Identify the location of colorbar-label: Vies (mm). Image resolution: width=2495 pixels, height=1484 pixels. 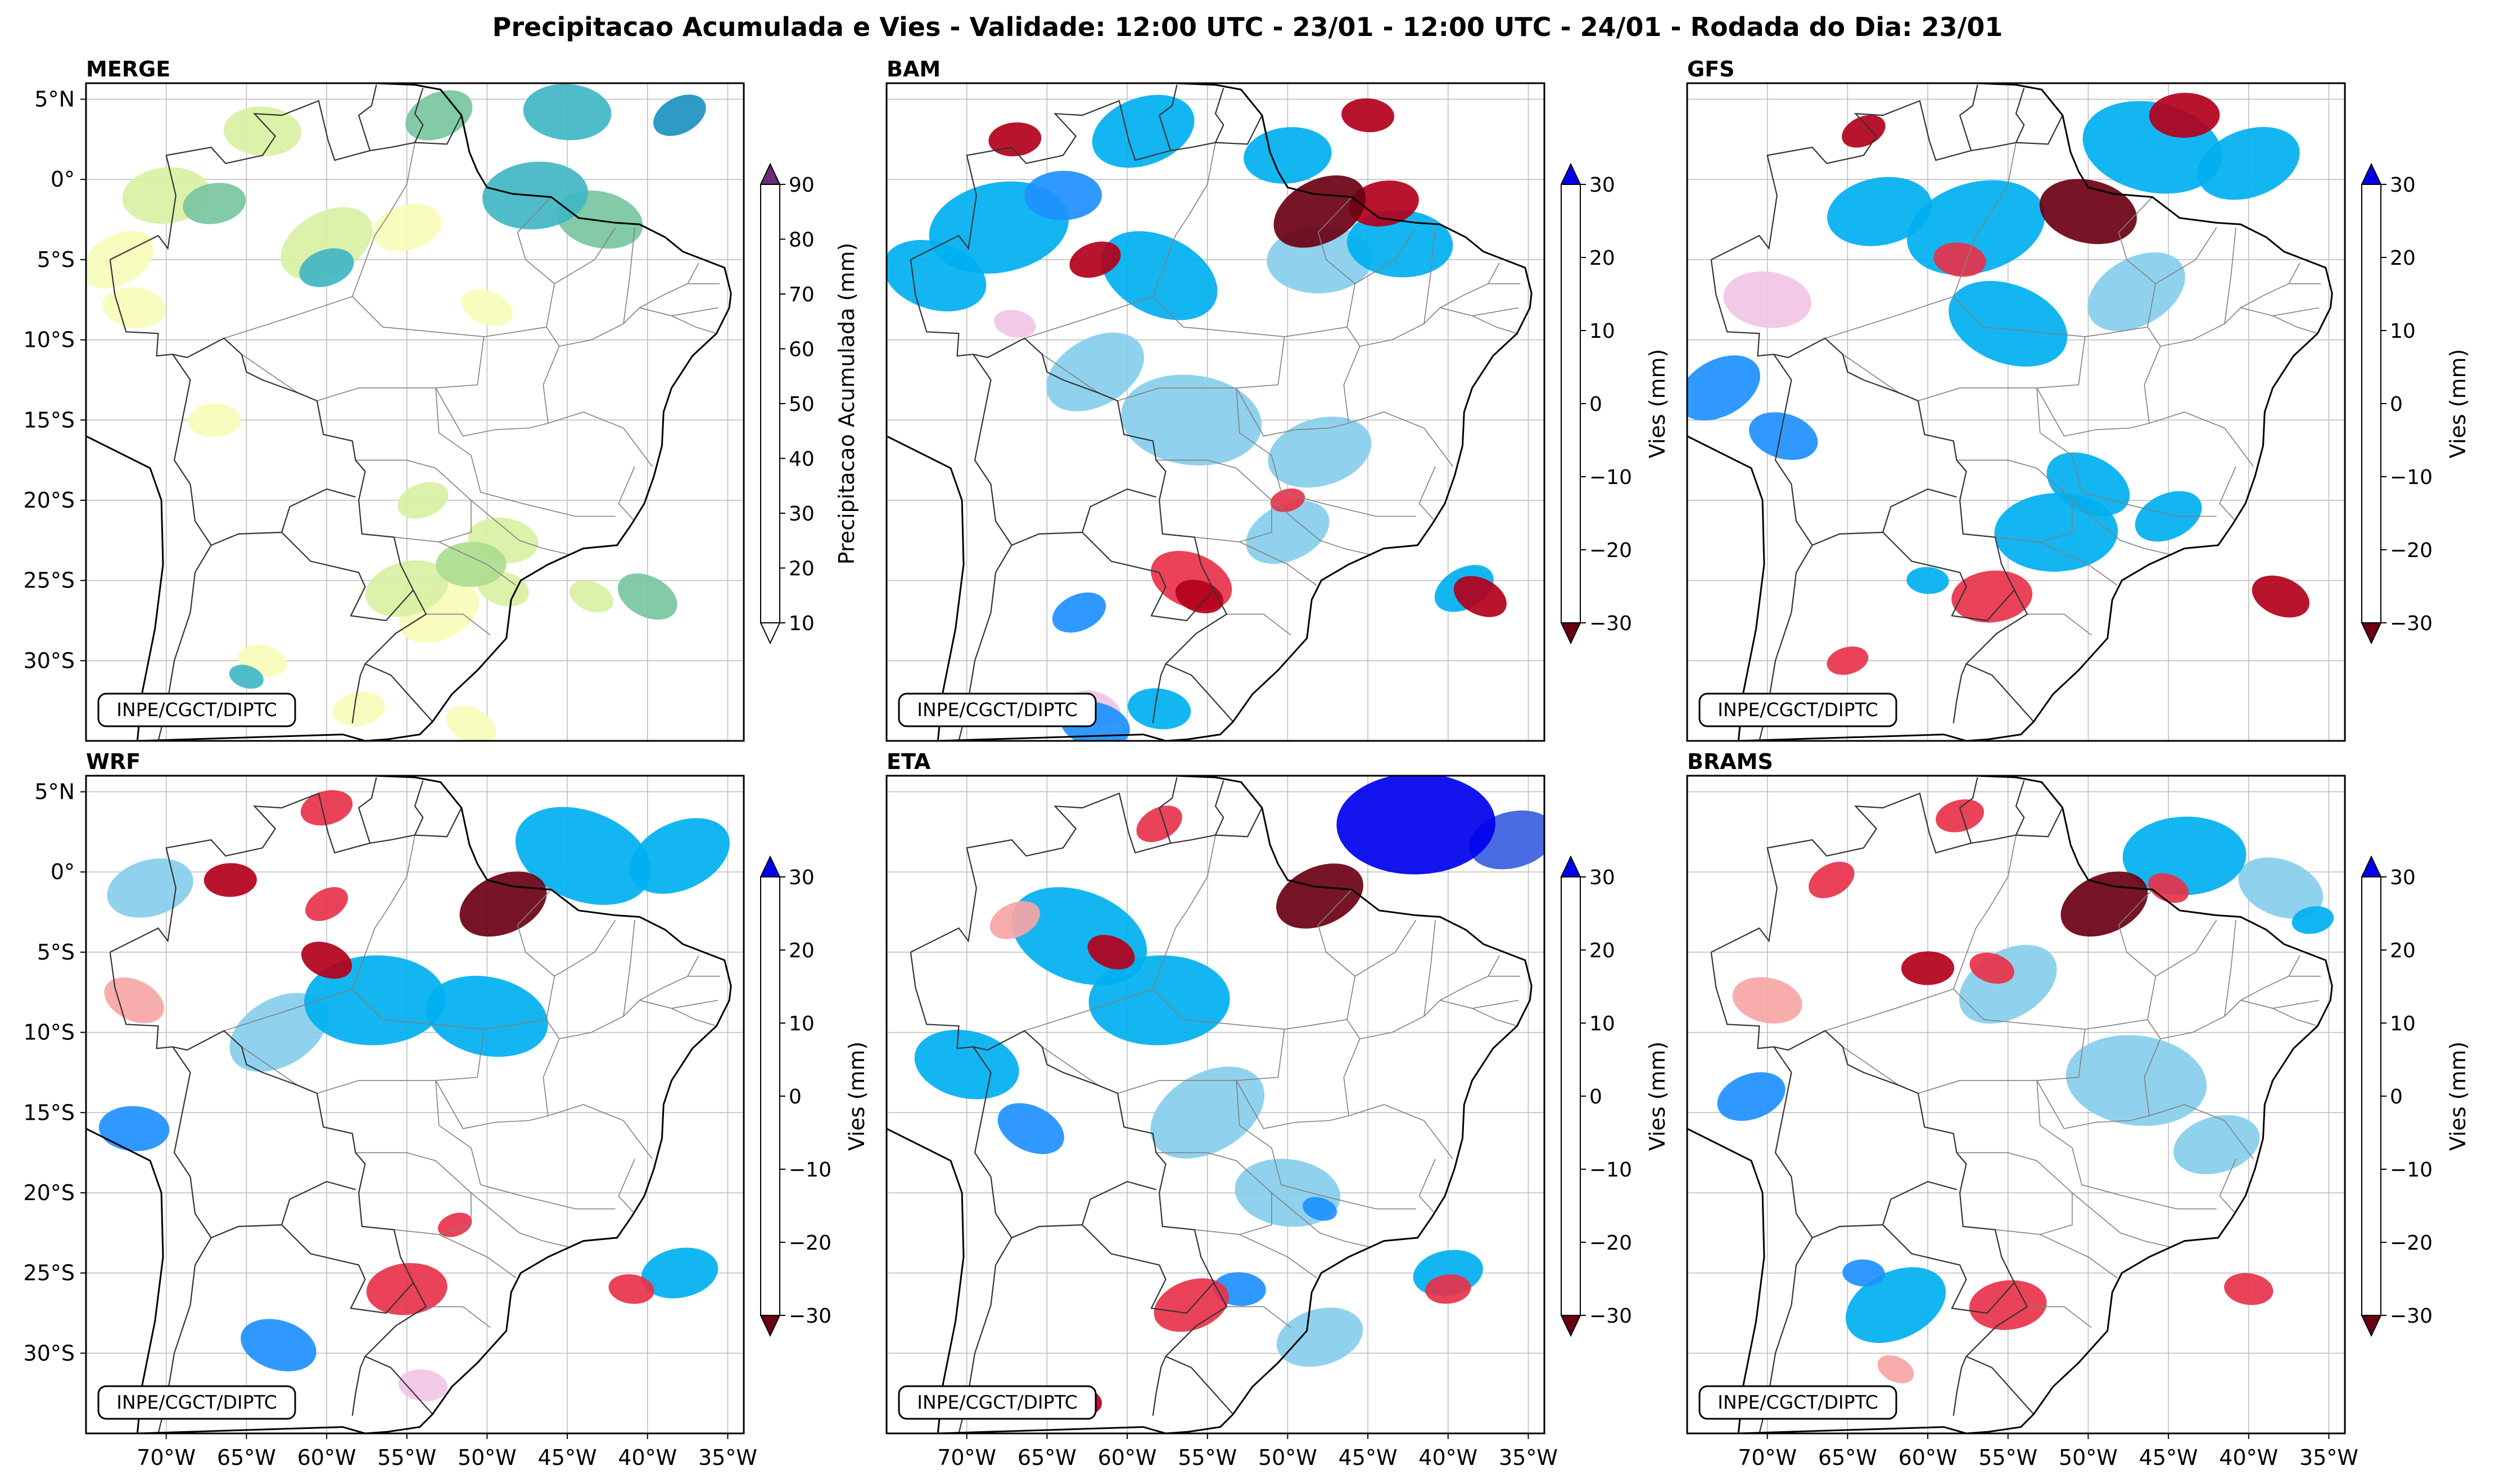
(1657, 404).